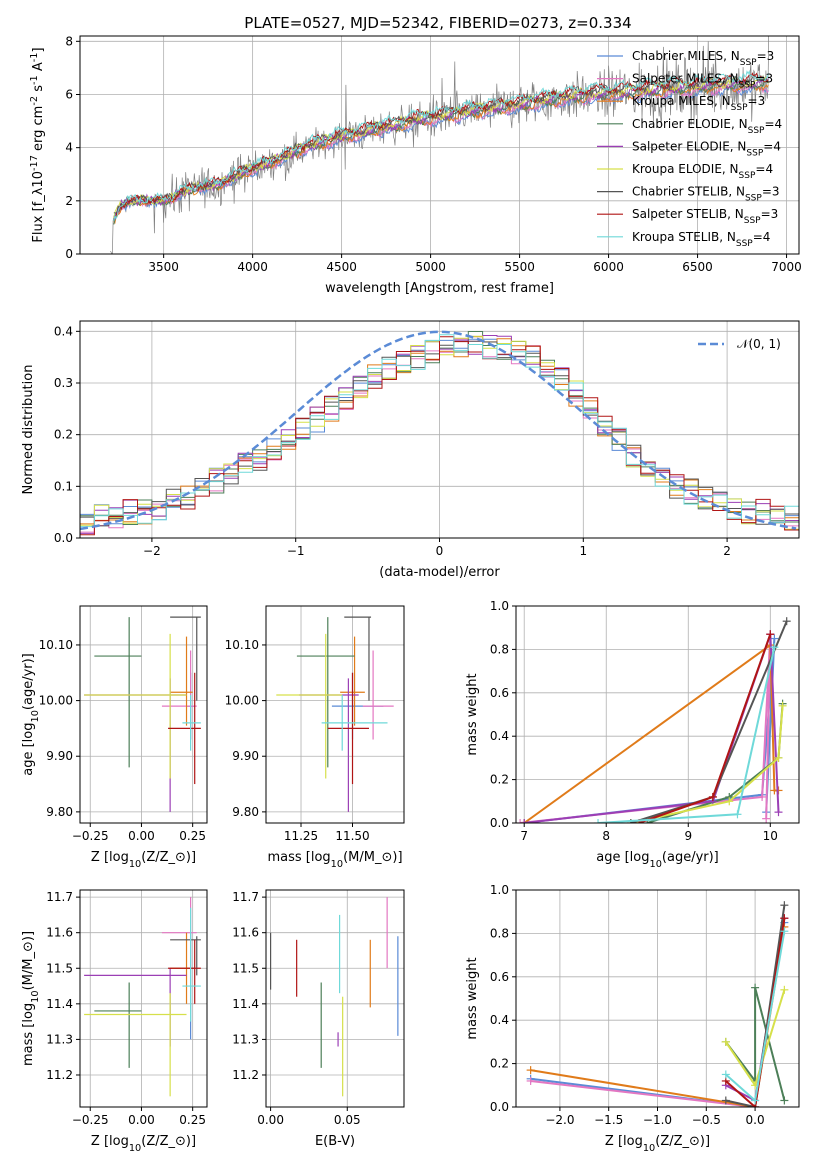 This screenshot has height=1170, width=819. What do you see at coordinates (242, 645) in the screenshot?
I see `y-tick-label: 10.10` at bounding box center [242, 645].